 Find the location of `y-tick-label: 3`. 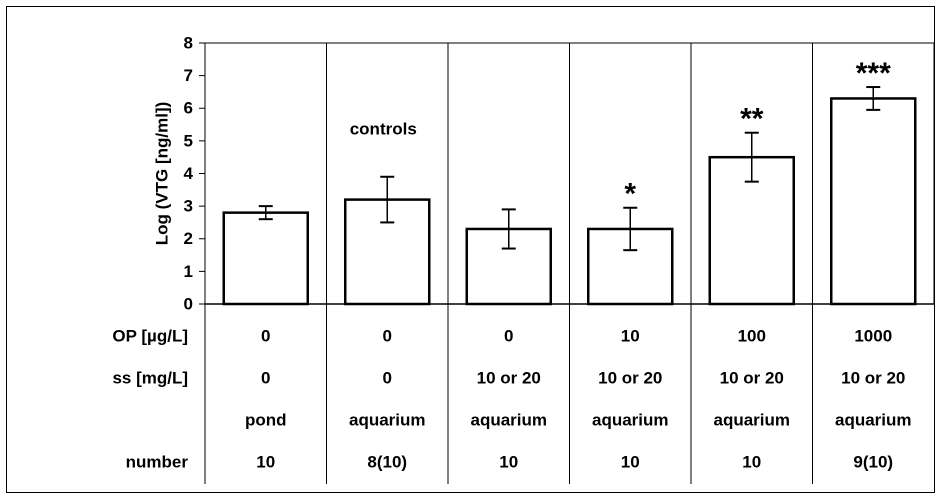

y-tick-label: 3 is located at coordinates (188, 206).